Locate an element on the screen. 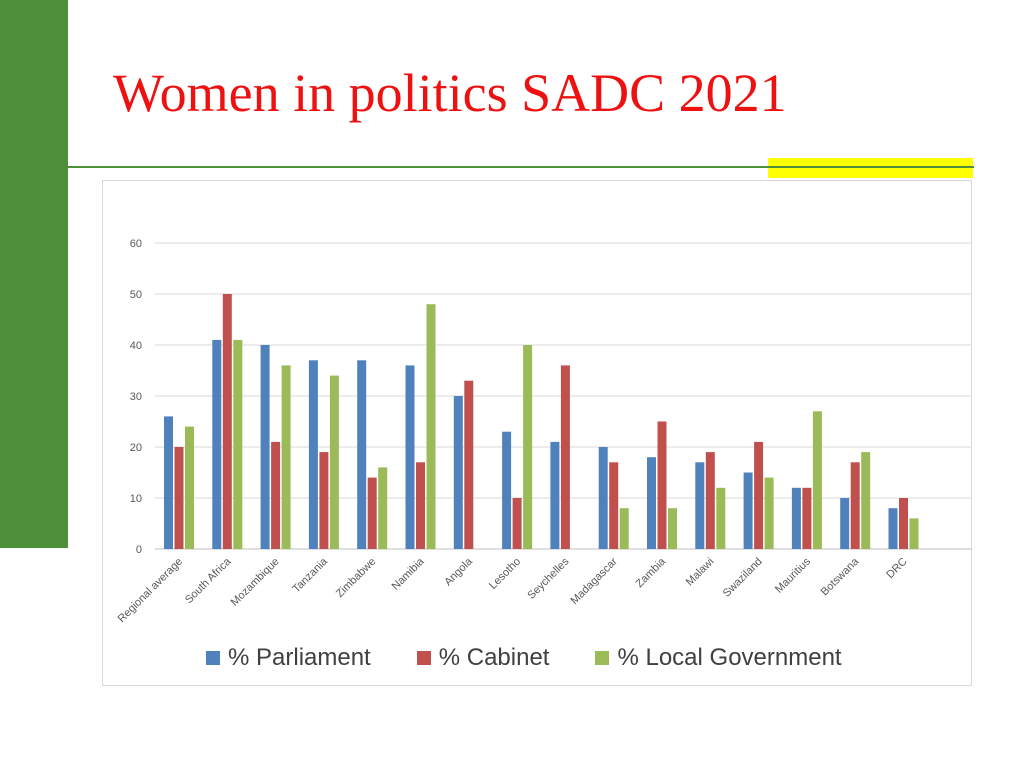 The image size is (1024, 768). accent-divider-line is located at coordinates (870, 167).